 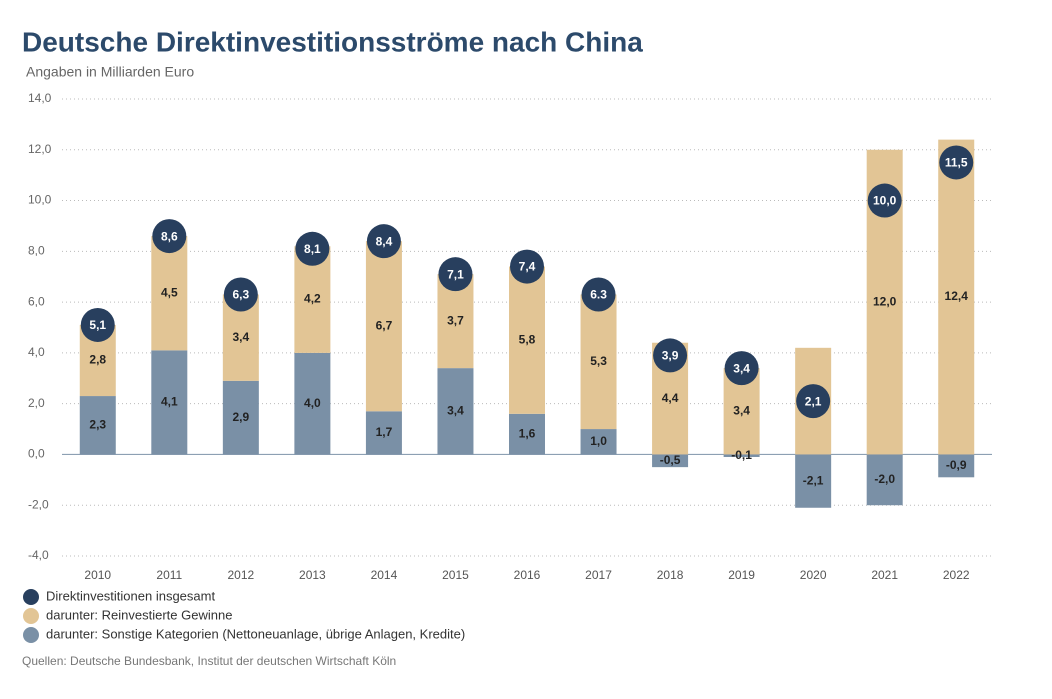 What do you see at coordinates (130, 595) in the screenshot?
I see `legend-label: Direktinvestitionen insgesamt` at bounding box center [130, 595].